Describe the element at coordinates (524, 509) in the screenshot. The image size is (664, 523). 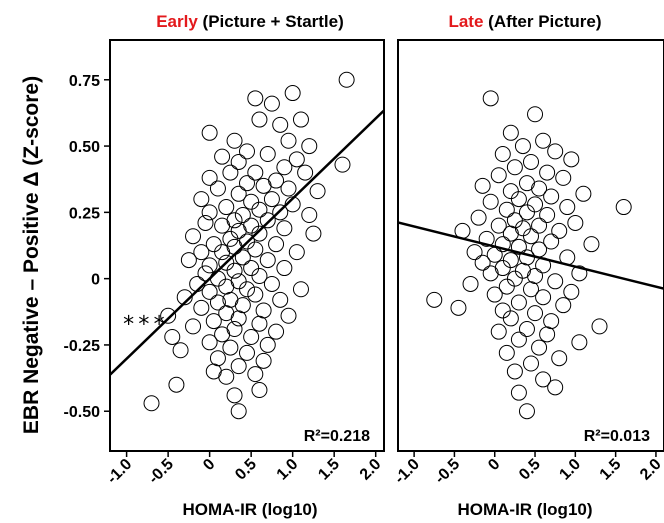
I see `x-axis-label-late: HOMA-IR (log10)` at that location.